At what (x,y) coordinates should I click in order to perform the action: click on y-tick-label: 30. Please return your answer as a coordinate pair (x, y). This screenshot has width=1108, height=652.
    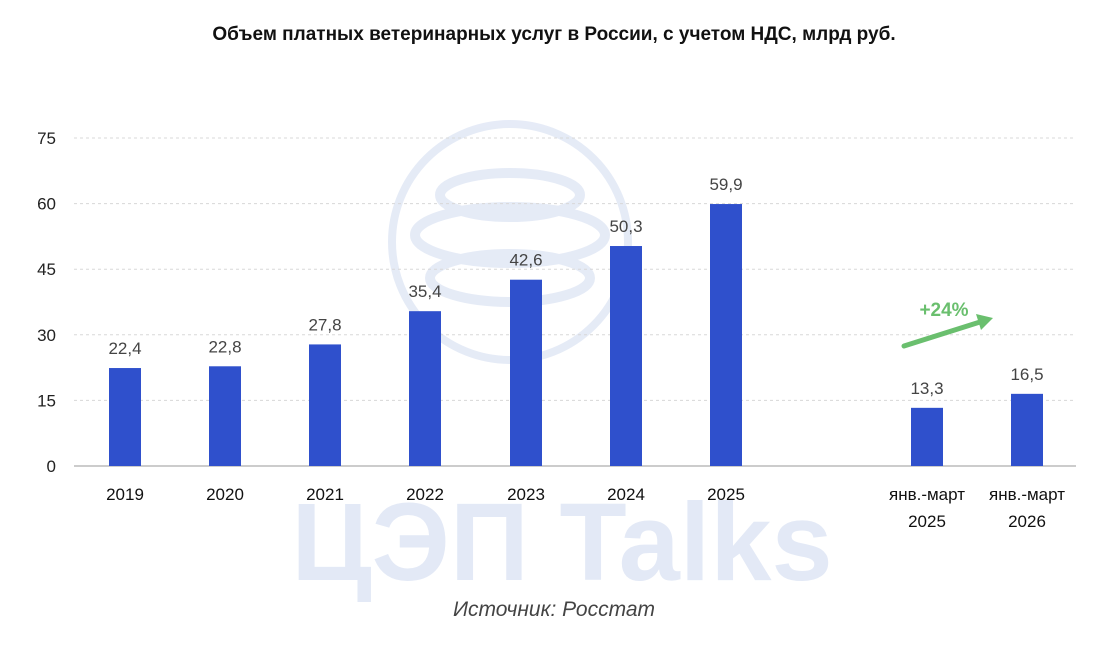
    Looking at the image, I should click on (46, 335).